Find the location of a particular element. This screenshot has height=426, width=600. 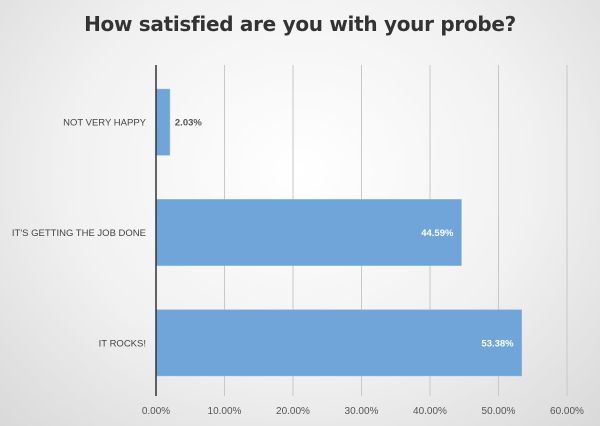

x-tick-label: 30.00% is located at coordinates (362, 411).